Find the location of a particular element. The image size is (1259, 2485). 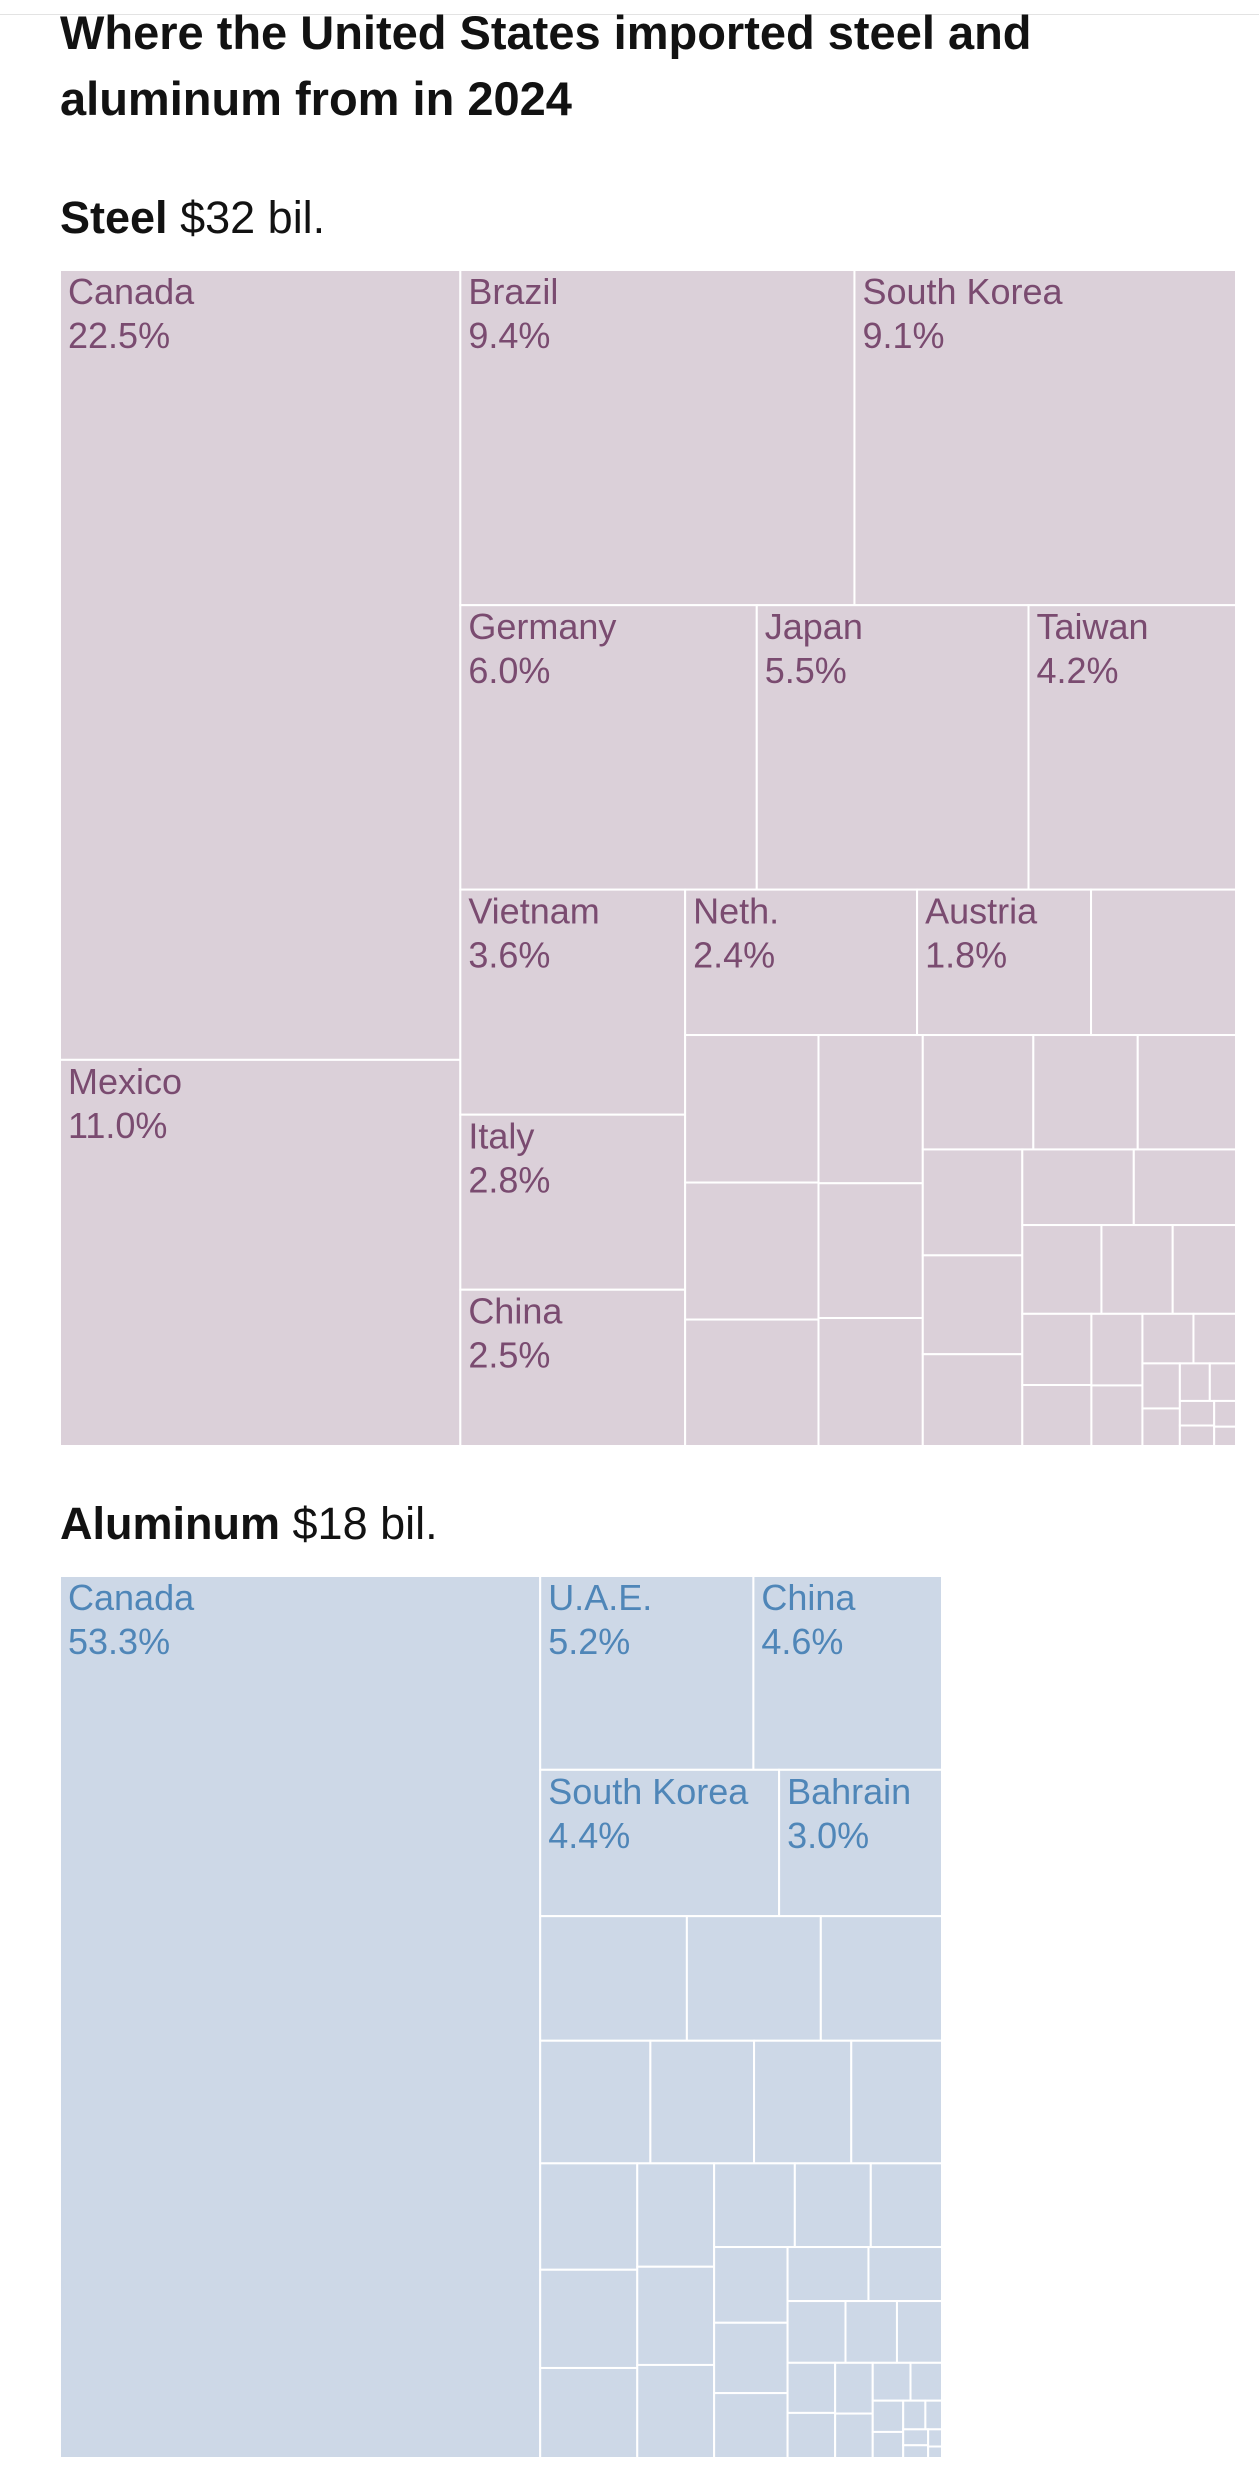

steel-cell-name: Germany is located at coordinates (542, 626).